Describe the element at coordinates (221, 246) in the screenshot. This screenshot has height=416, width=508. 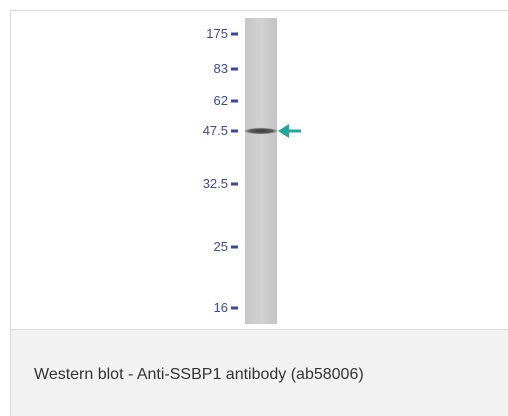
I see `marker-label: 25` at that location.